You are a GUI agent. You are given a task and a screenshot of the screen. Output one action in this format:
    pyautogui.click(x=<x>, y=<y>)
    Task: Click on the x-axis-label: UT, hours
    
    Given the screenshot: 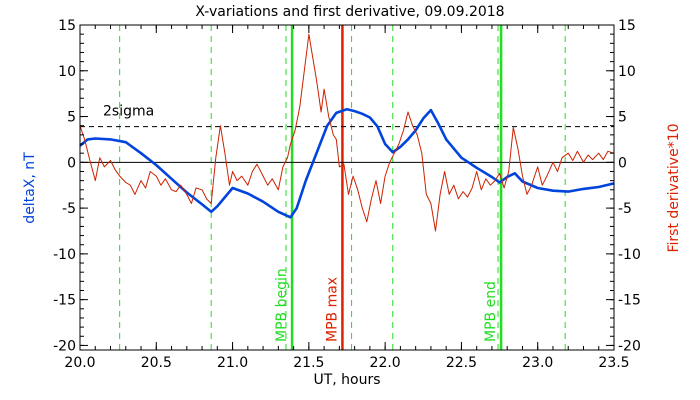 What is the action you would take?
    pyautogui.click(x=346, y=380)
    